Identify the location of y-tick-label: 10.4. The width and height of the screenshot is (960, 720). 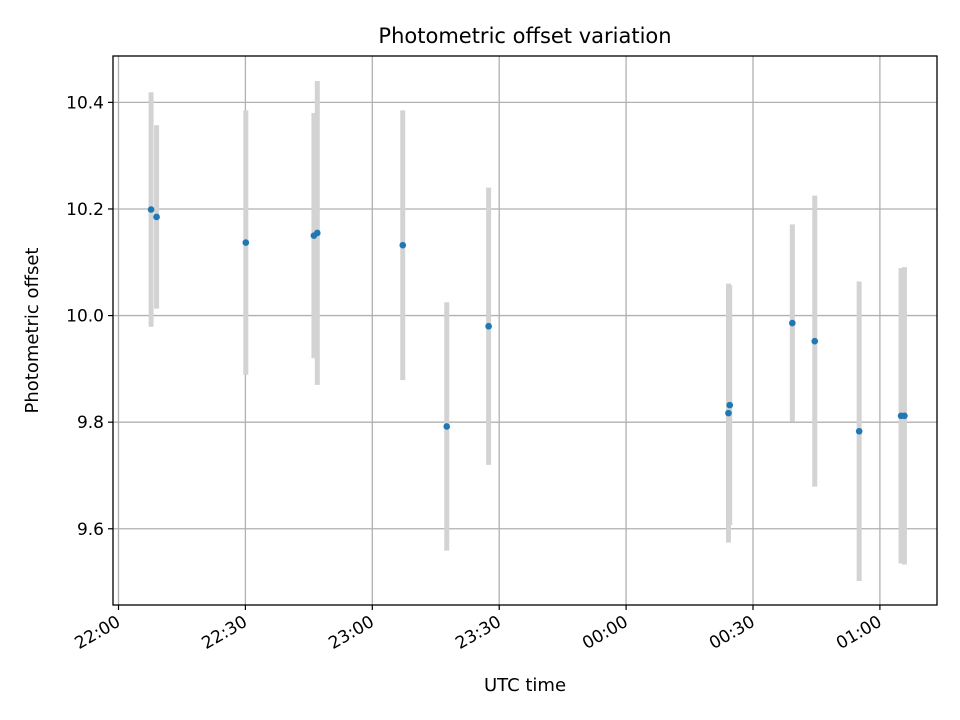
(85, 103).